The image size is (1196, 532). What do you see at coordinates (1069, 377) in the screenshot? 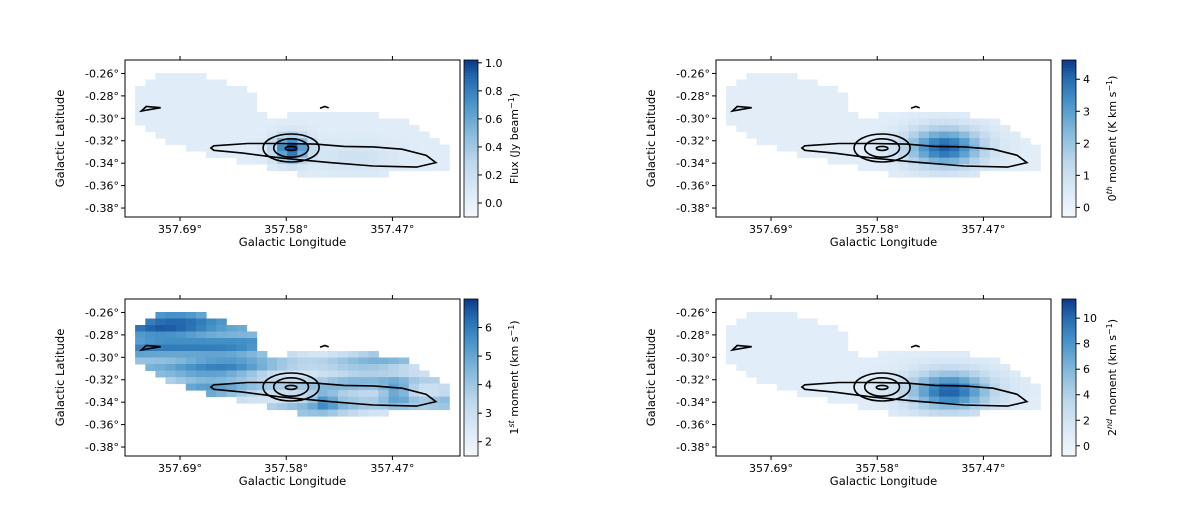
I see `colorbar-frame` at bounding box center [1069, 377].